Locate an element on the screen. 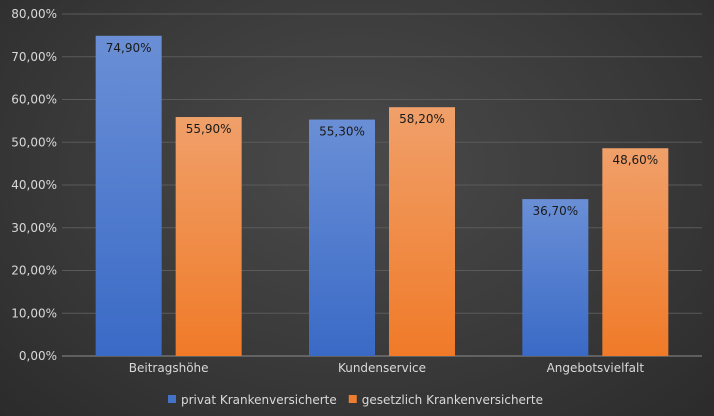 This screenshot has width=714, height=416. y-tick-label: 20,00% is located at coordinates (34, 271).